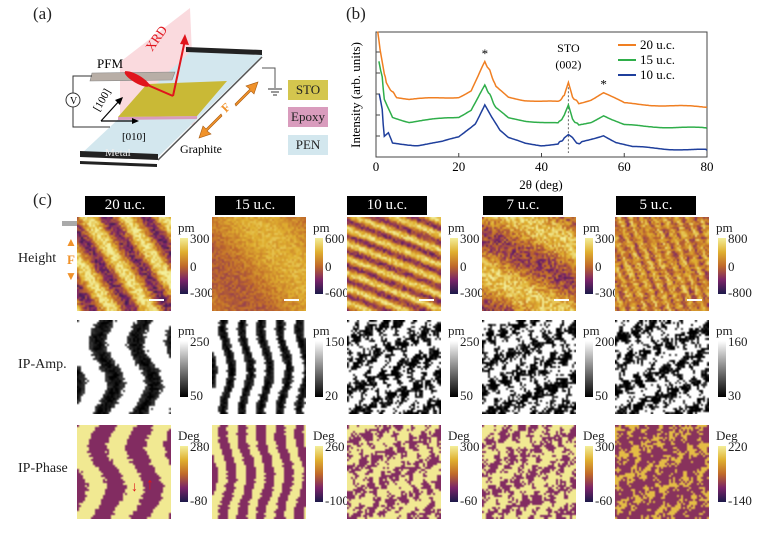 This screenshot has width=760, height=537. Describe the element at coordinates (37, 258) in the screenshot. I see `row-label-height: Height` at that location.